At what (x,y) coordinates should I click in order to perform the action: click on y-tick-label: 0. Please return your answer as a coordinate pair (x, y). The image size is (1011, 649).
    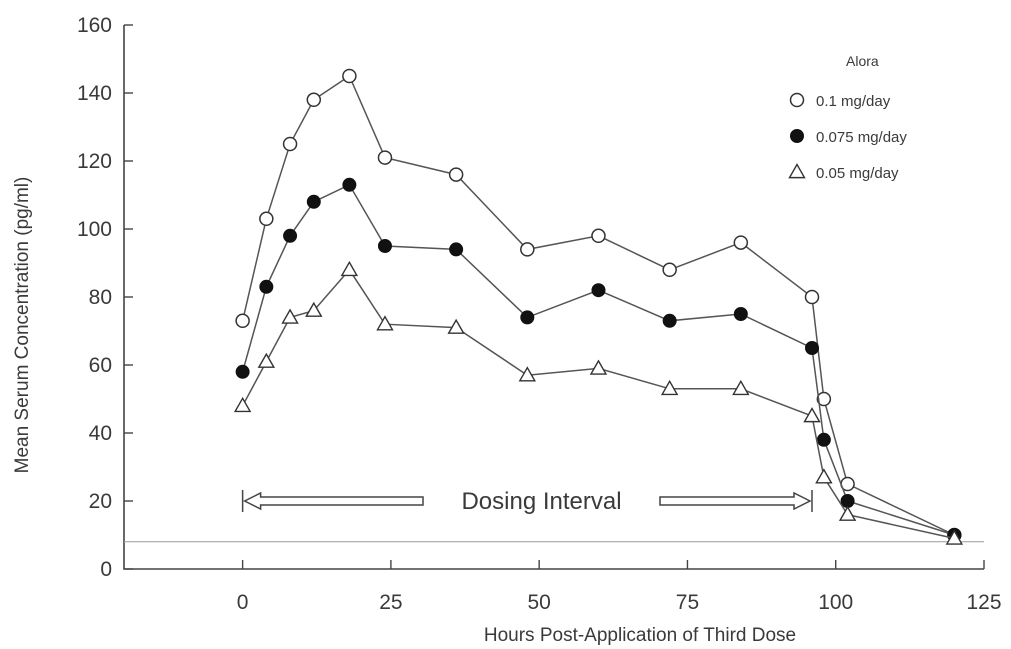
    Looking at the image, I should click on (106, 569).